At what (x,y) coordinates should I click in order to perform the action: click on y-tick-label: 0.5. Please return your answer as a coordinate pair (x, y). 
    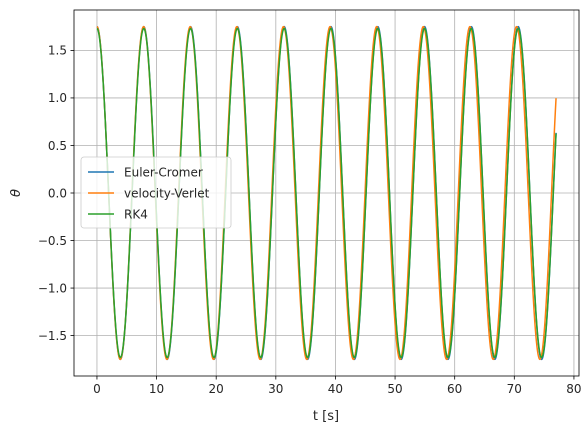
    Looking at the image, I should click on (57, 146).